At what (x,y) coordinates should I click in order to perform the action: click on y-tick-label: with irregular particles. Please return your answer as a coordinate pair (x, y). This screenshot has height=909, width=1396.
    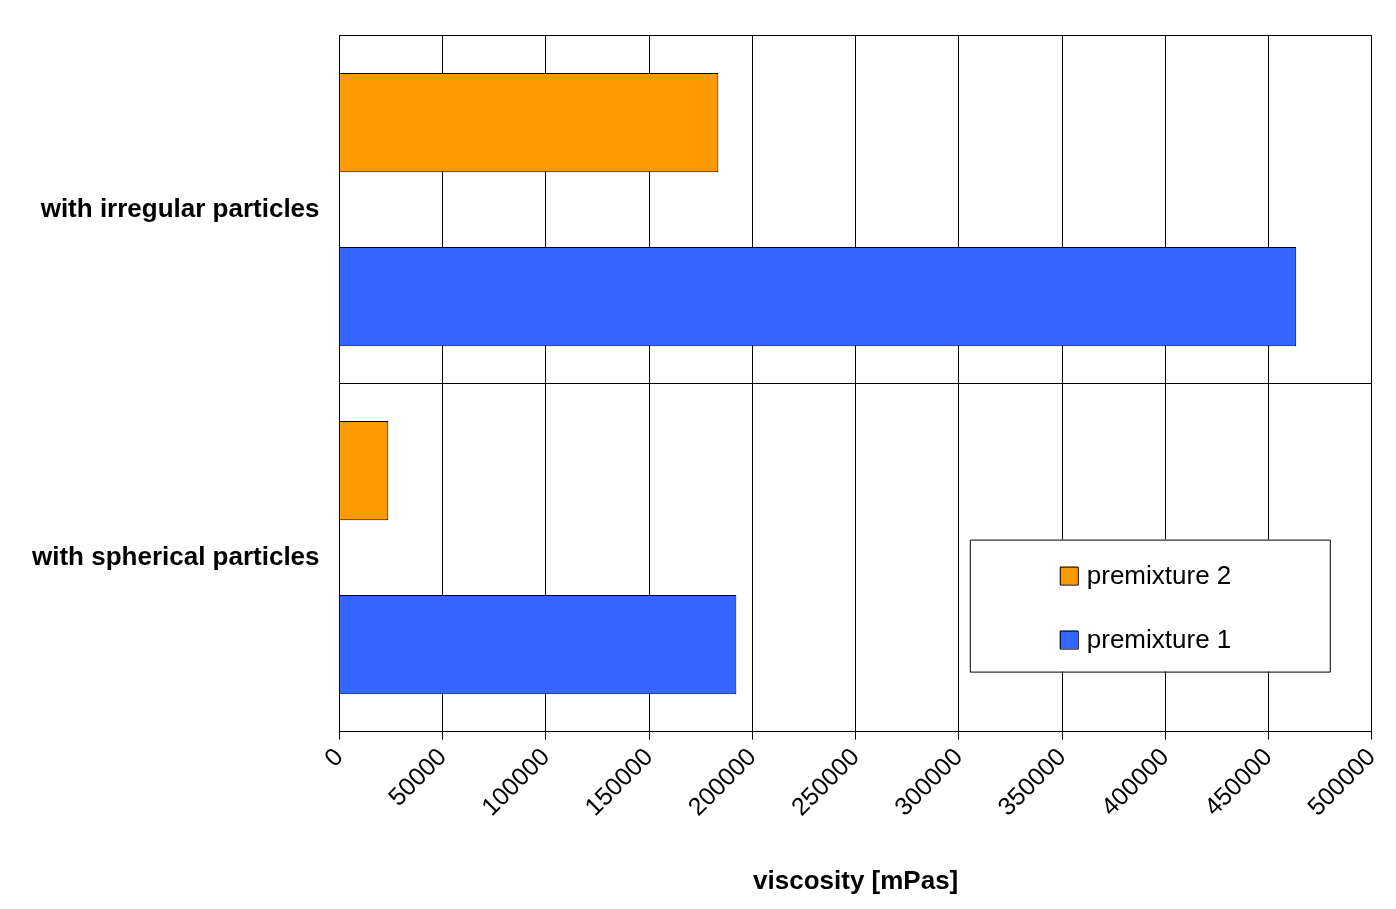
    Looking at the image, I should click on (179, 207).